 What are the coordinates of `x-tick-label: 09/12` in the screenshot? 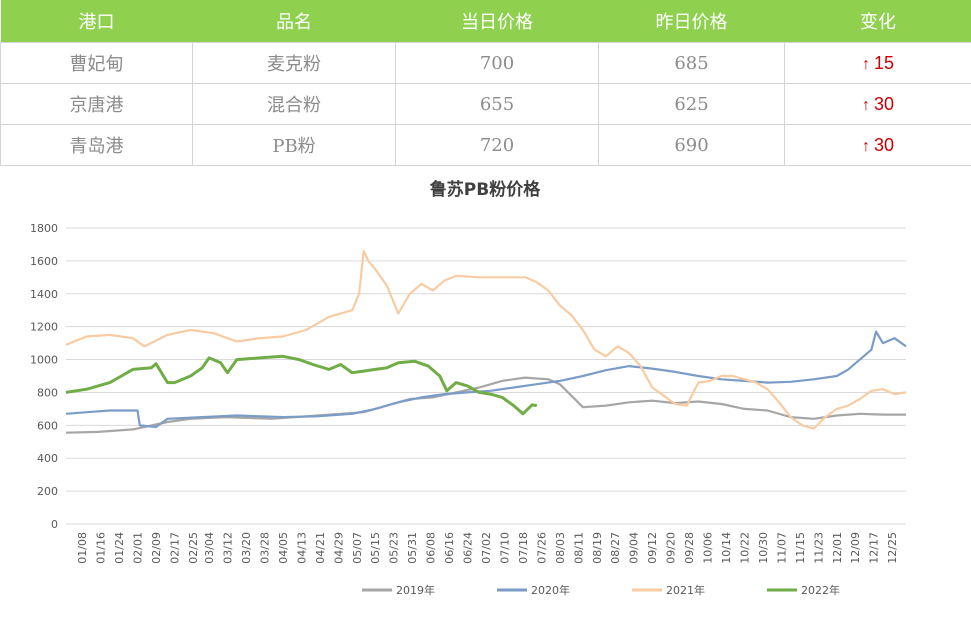 It's located at (652, 548).